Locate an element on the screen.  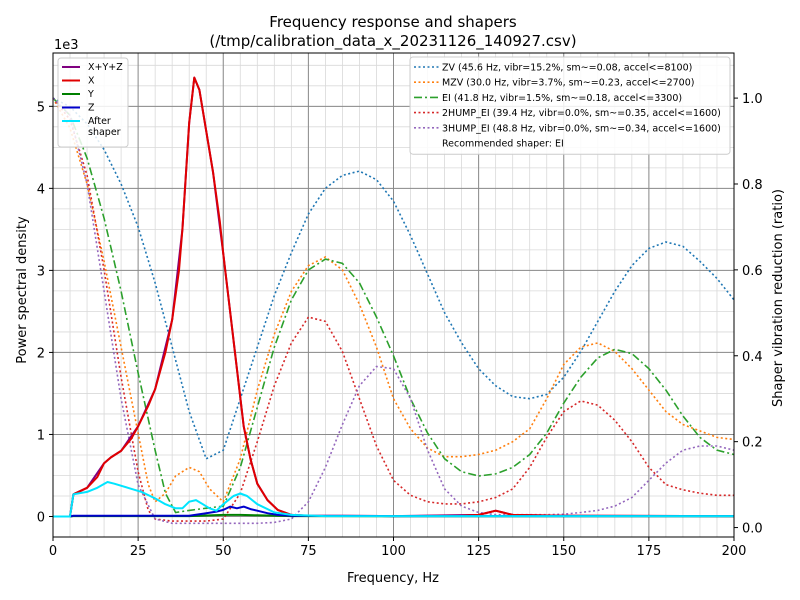
psd-legend-label: Y is located at coordinates (90, 94).